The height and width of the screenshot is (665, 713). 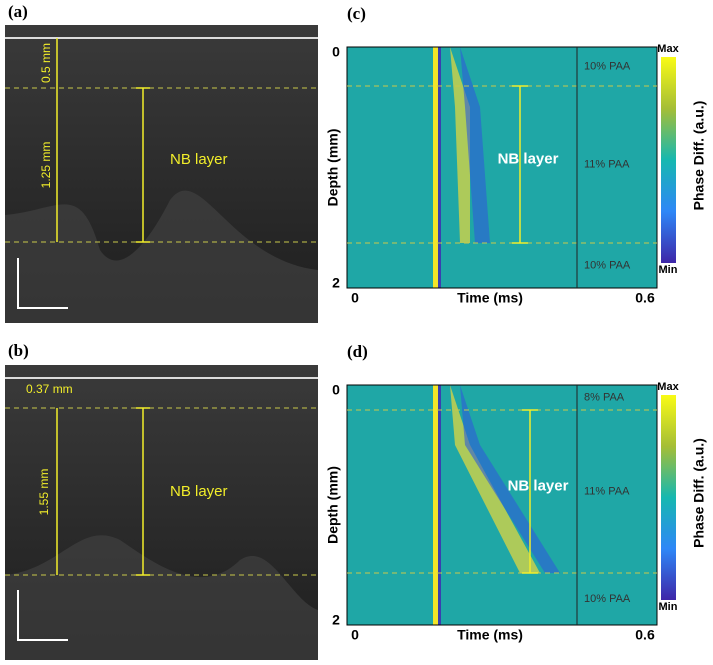 I want to click on panel-label: (a), so click(x=18, y=11).